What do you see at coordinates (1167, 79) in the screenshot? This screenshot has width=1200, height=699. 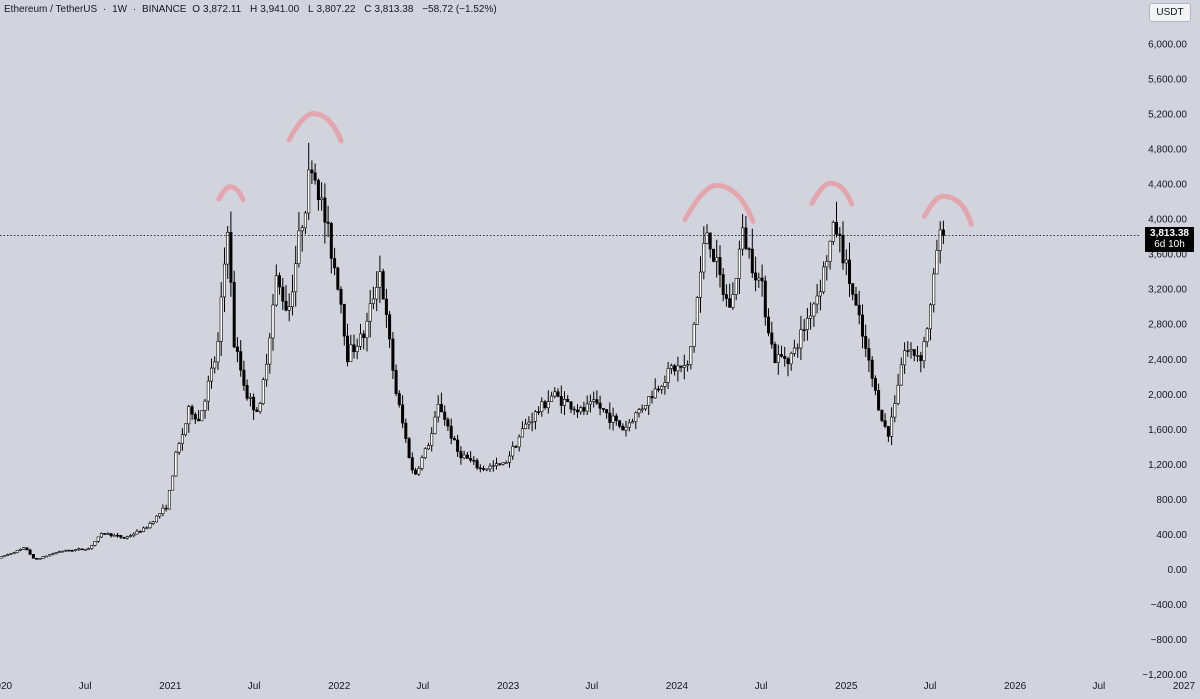 I see `y-tick-label: 5,600.00` at bounding box center [1167, 79].